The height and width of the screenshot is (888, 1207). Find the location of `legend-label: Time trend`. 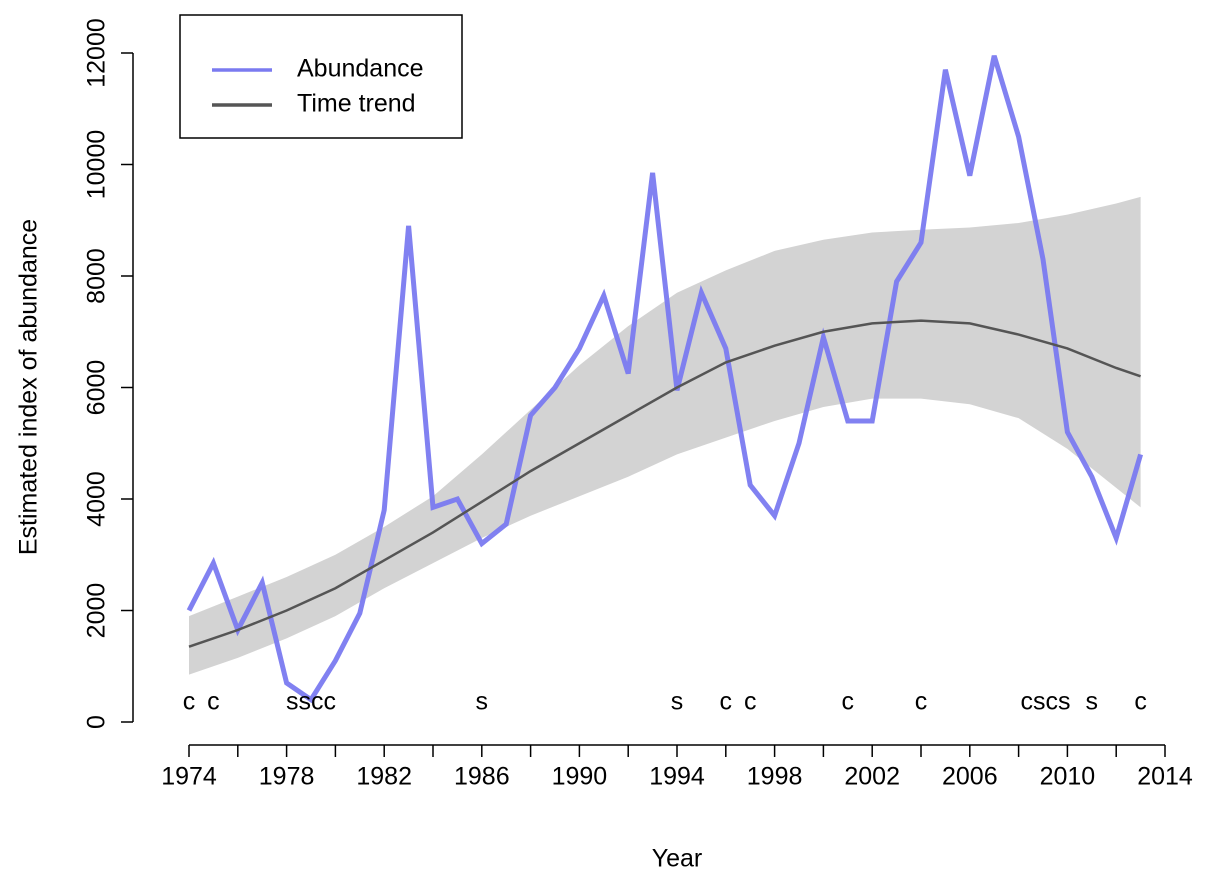

legend-label: Time trend is located at coordinates (356, 104).